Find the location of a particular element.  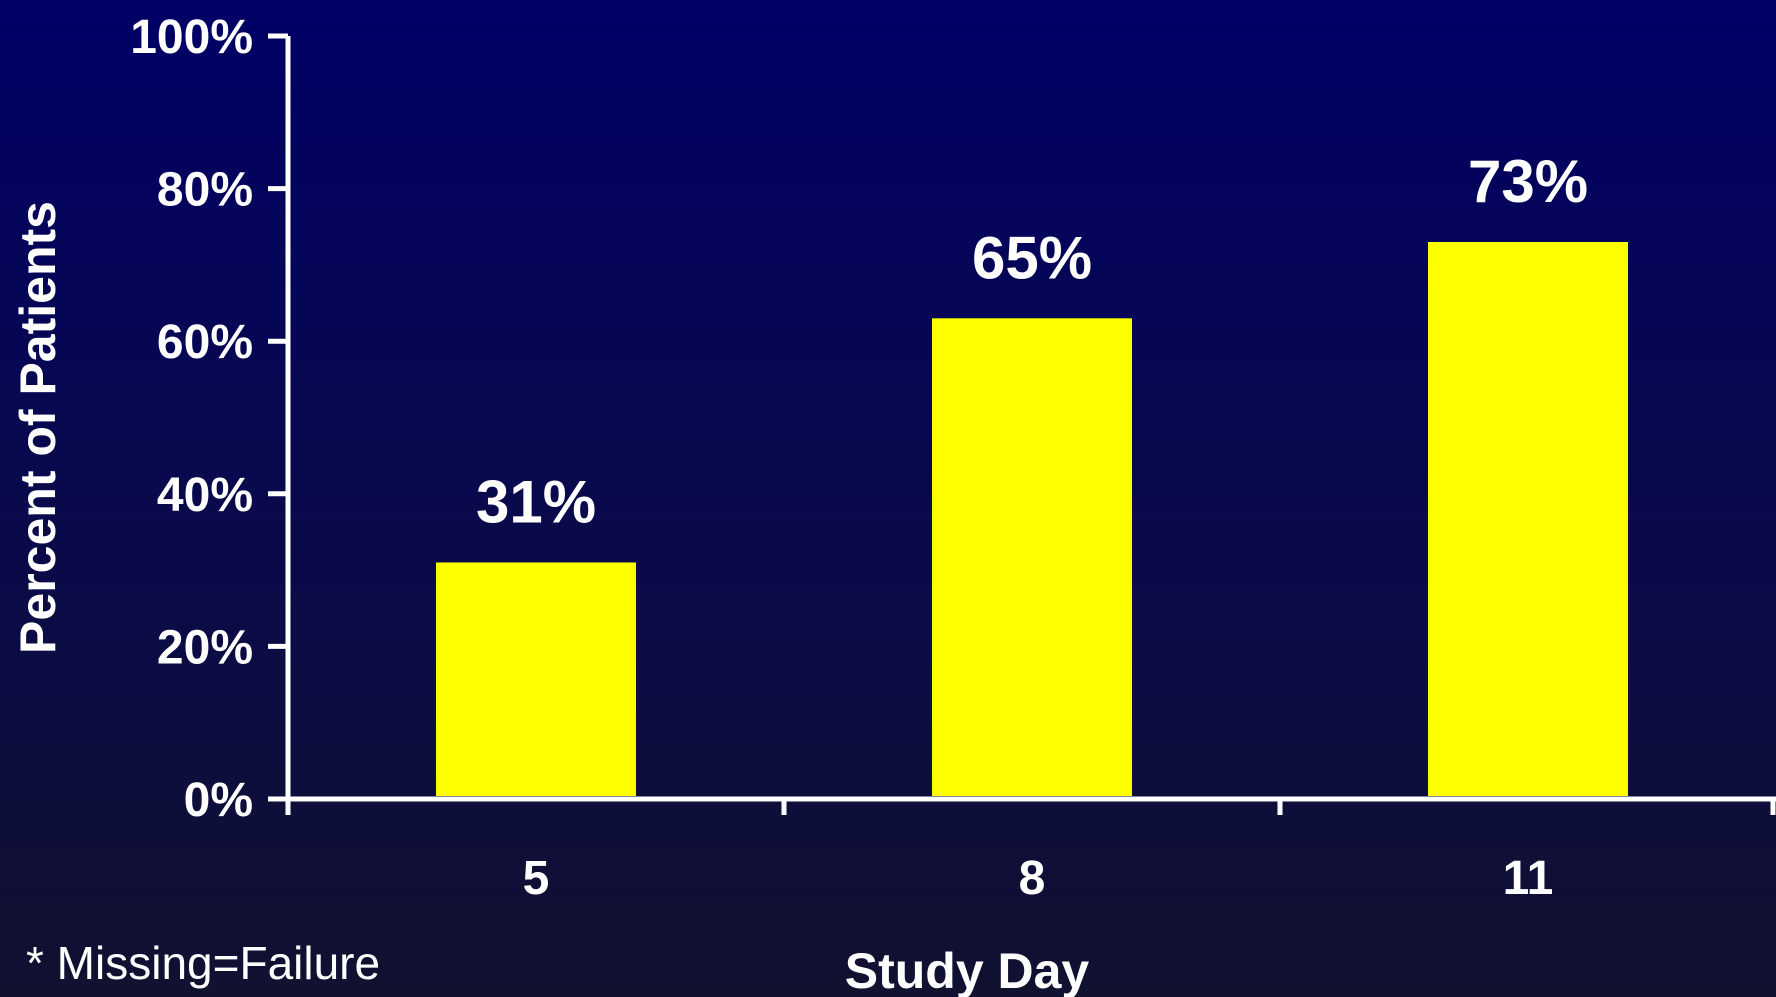

y-axis: 0% 20% 40% 60% 80% 100% is located at coordinates (210, 419).